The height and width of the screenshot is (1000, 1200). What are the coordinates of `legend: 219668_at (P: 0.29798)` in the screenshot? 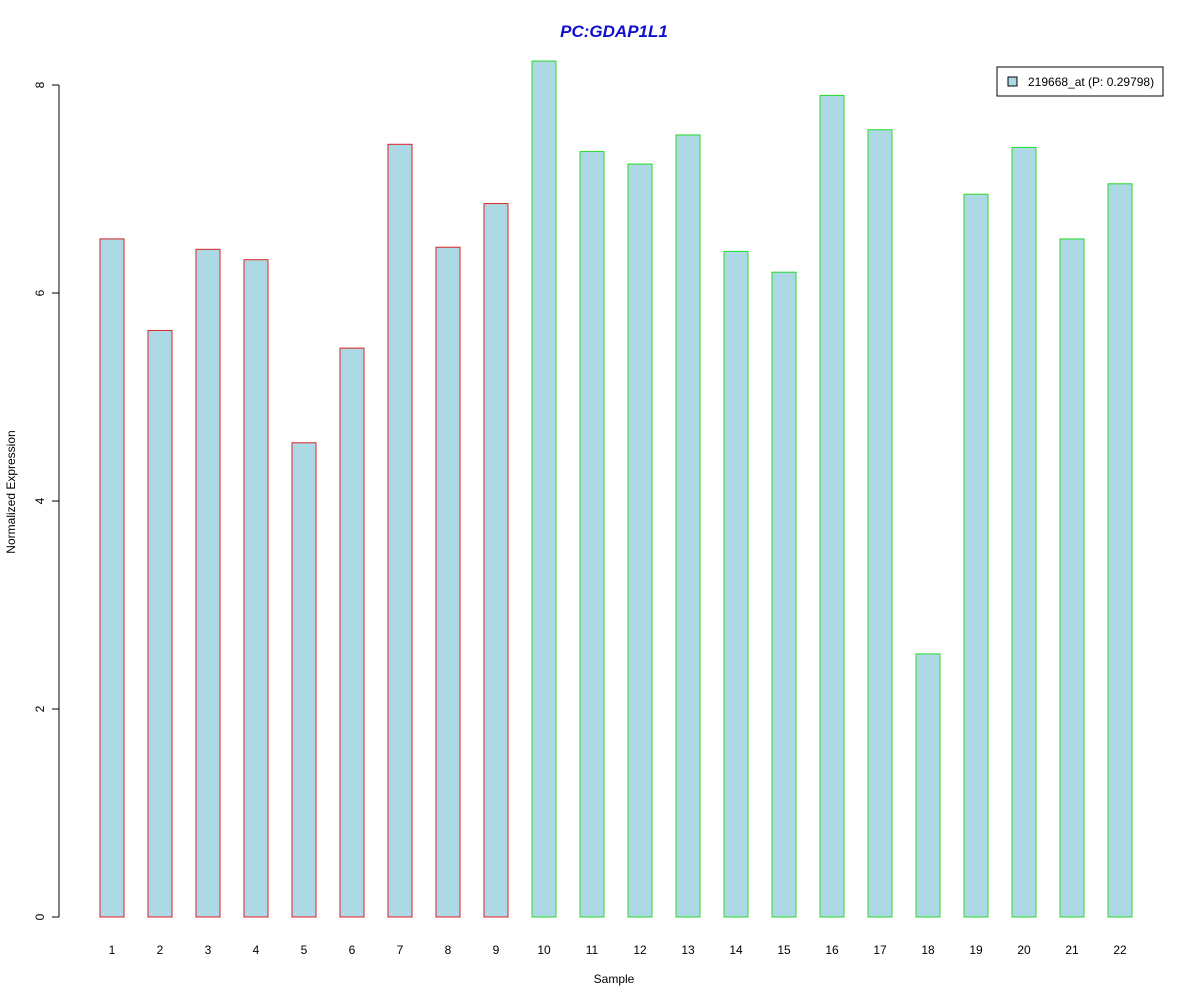 It's located at (1080, 81).